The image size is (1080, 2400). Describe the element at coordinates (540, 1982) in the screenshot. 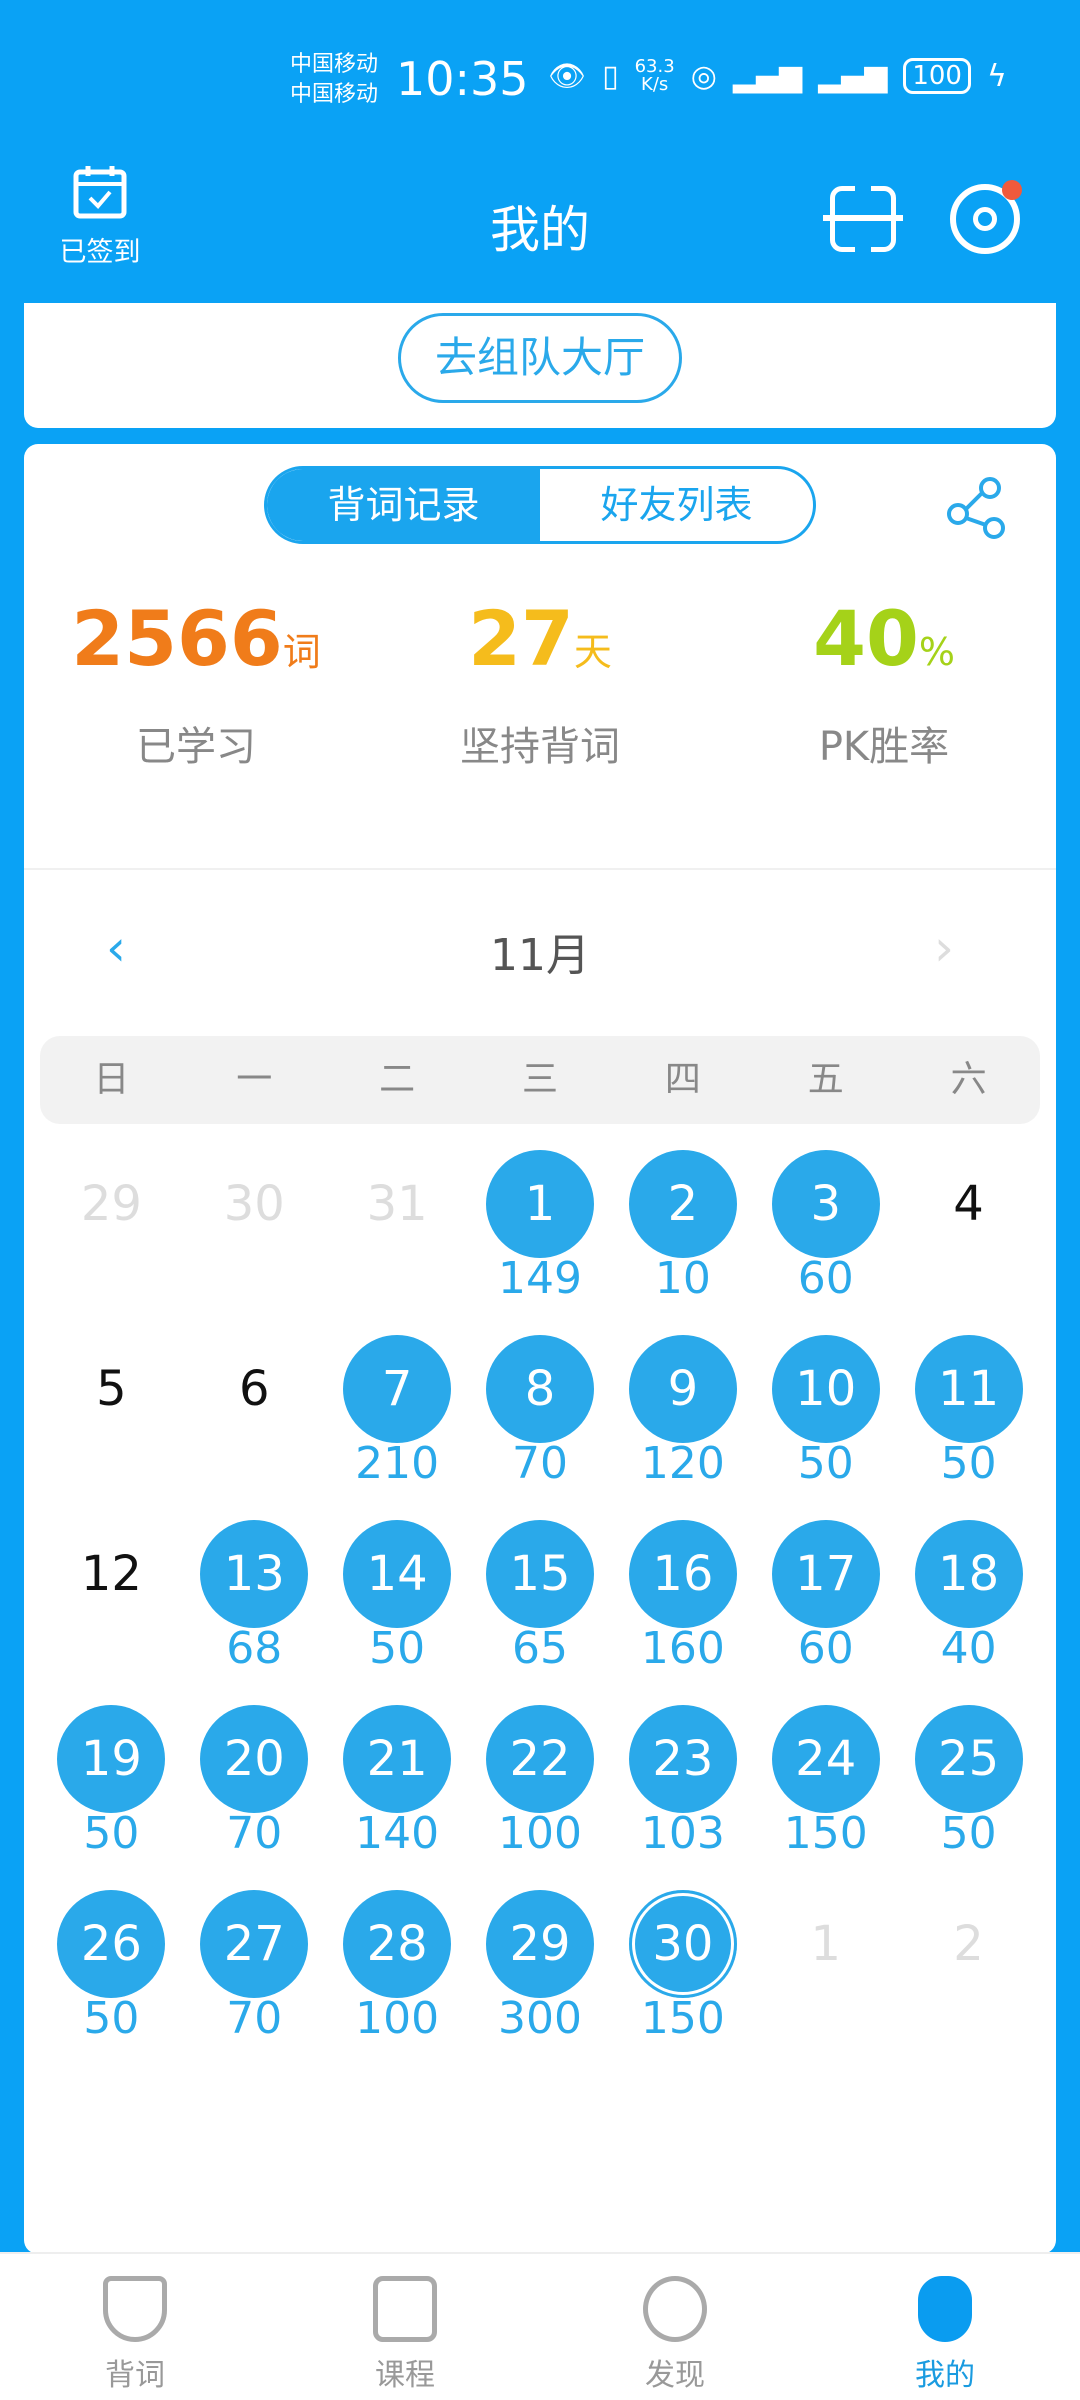

I see `calendar-day: 29 300` at that location.